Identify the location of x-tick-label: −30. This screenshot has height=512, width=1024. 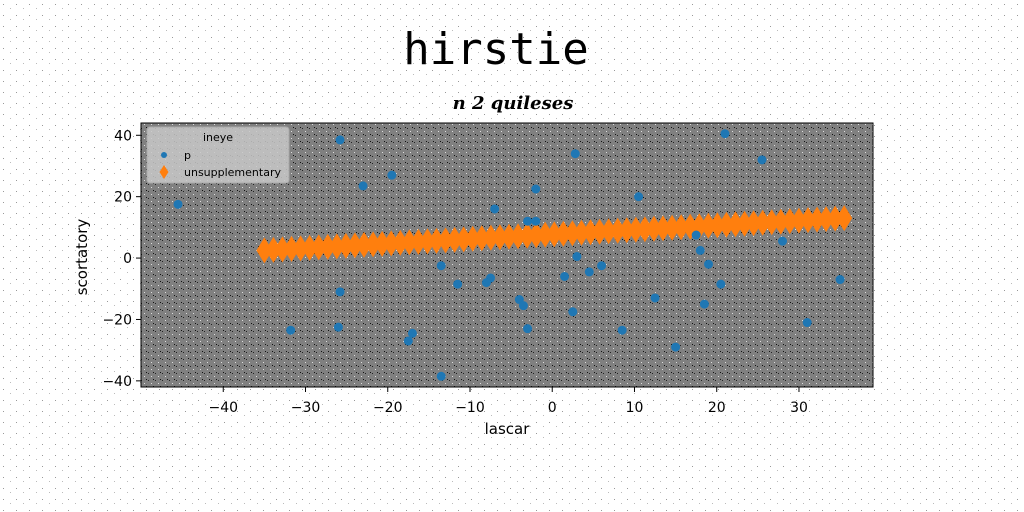
(306, 408).